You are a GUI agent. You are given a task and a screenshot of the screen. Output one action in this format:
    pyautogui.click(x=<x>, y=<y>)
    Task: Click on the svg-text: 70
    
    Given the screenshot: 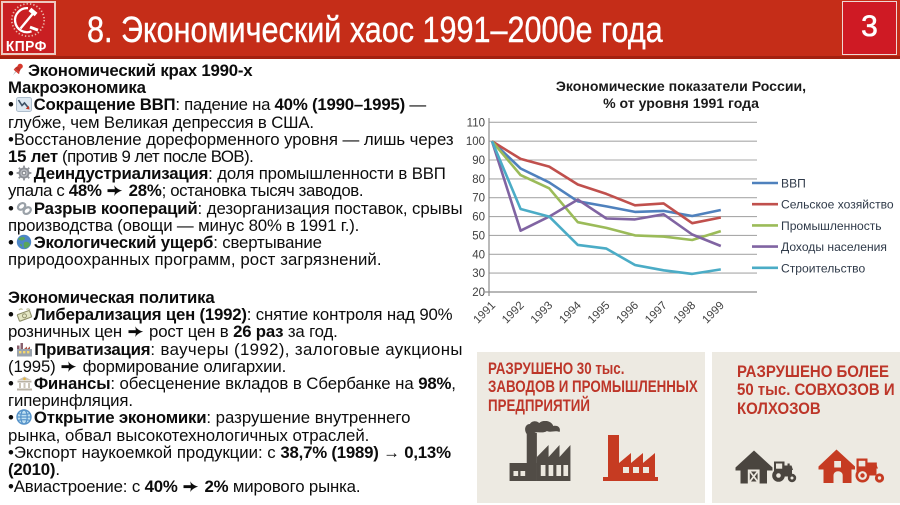 What is the action you would take?
    pyautogui.click(x=478, y=199)
    